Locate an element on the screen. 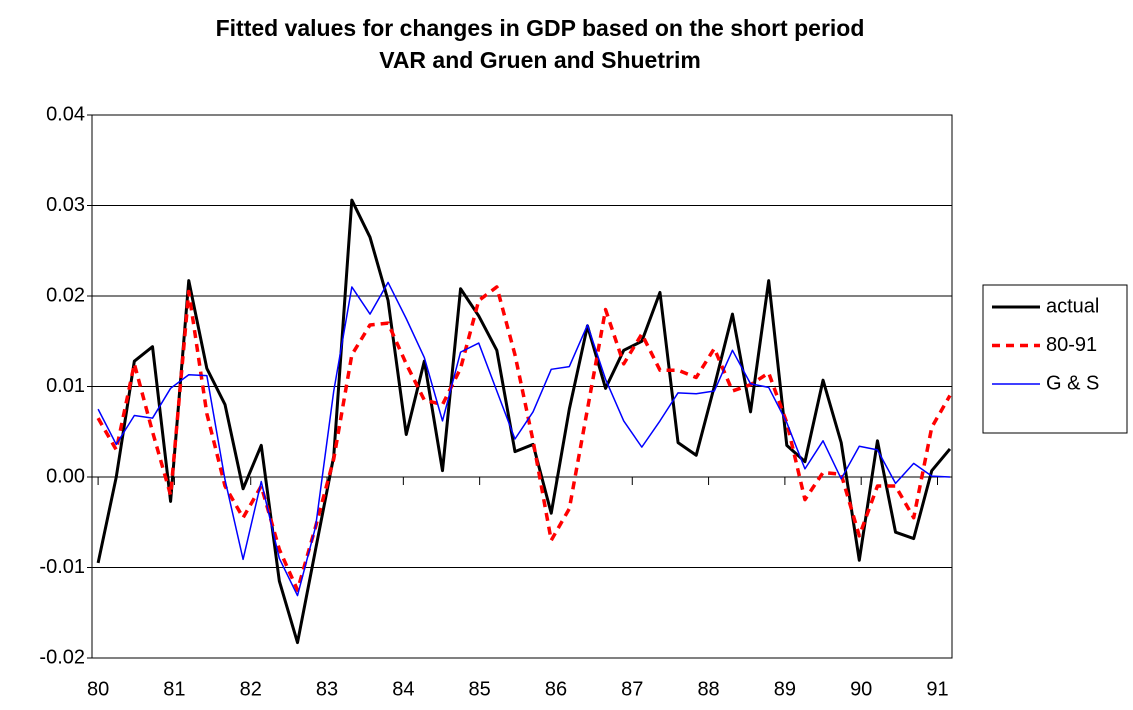 This screenshot has width=1133, height=710. x-tick-label: 89 is located at coordinates (785, 689).